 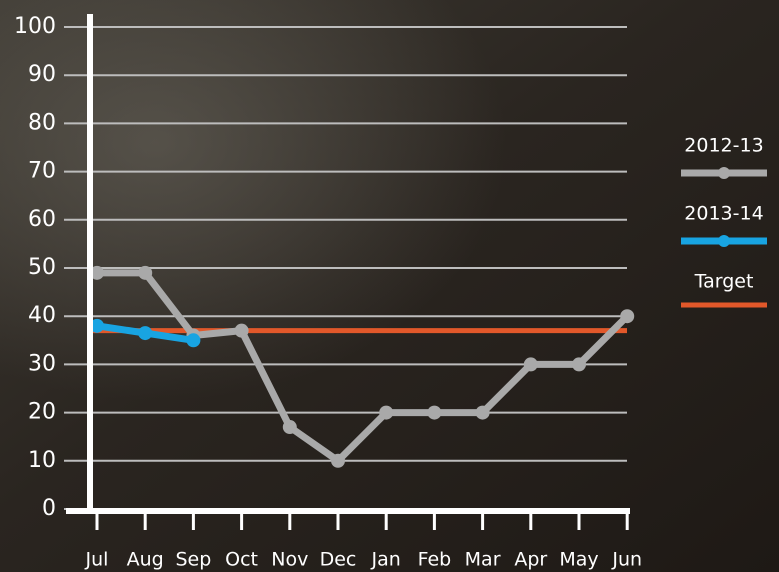 What do you see at coordinates (42, 412) in the screenshot?
I see `y-tick-label: 20` at bounding box center [42, 412].